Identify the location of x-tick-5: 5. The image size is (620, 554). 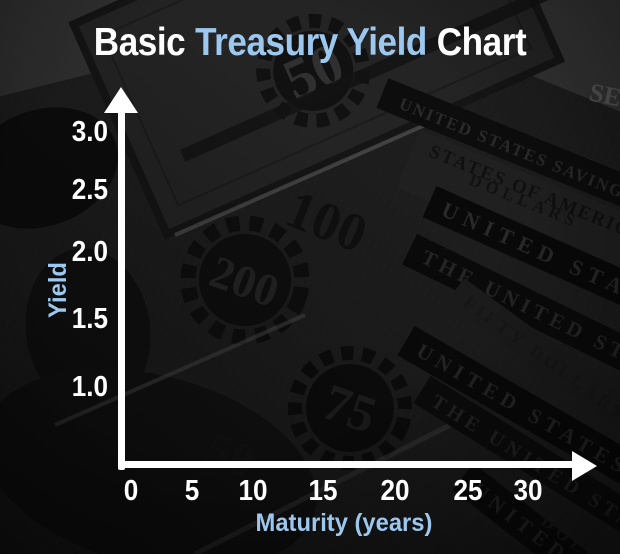
(192, 491).